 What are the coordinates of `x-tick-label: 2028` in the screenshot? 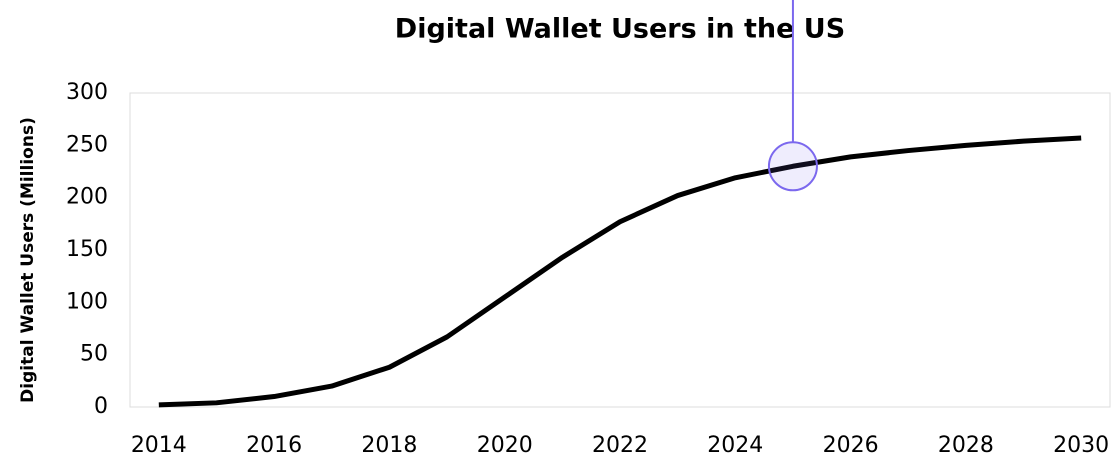 It's located at (966, 445).